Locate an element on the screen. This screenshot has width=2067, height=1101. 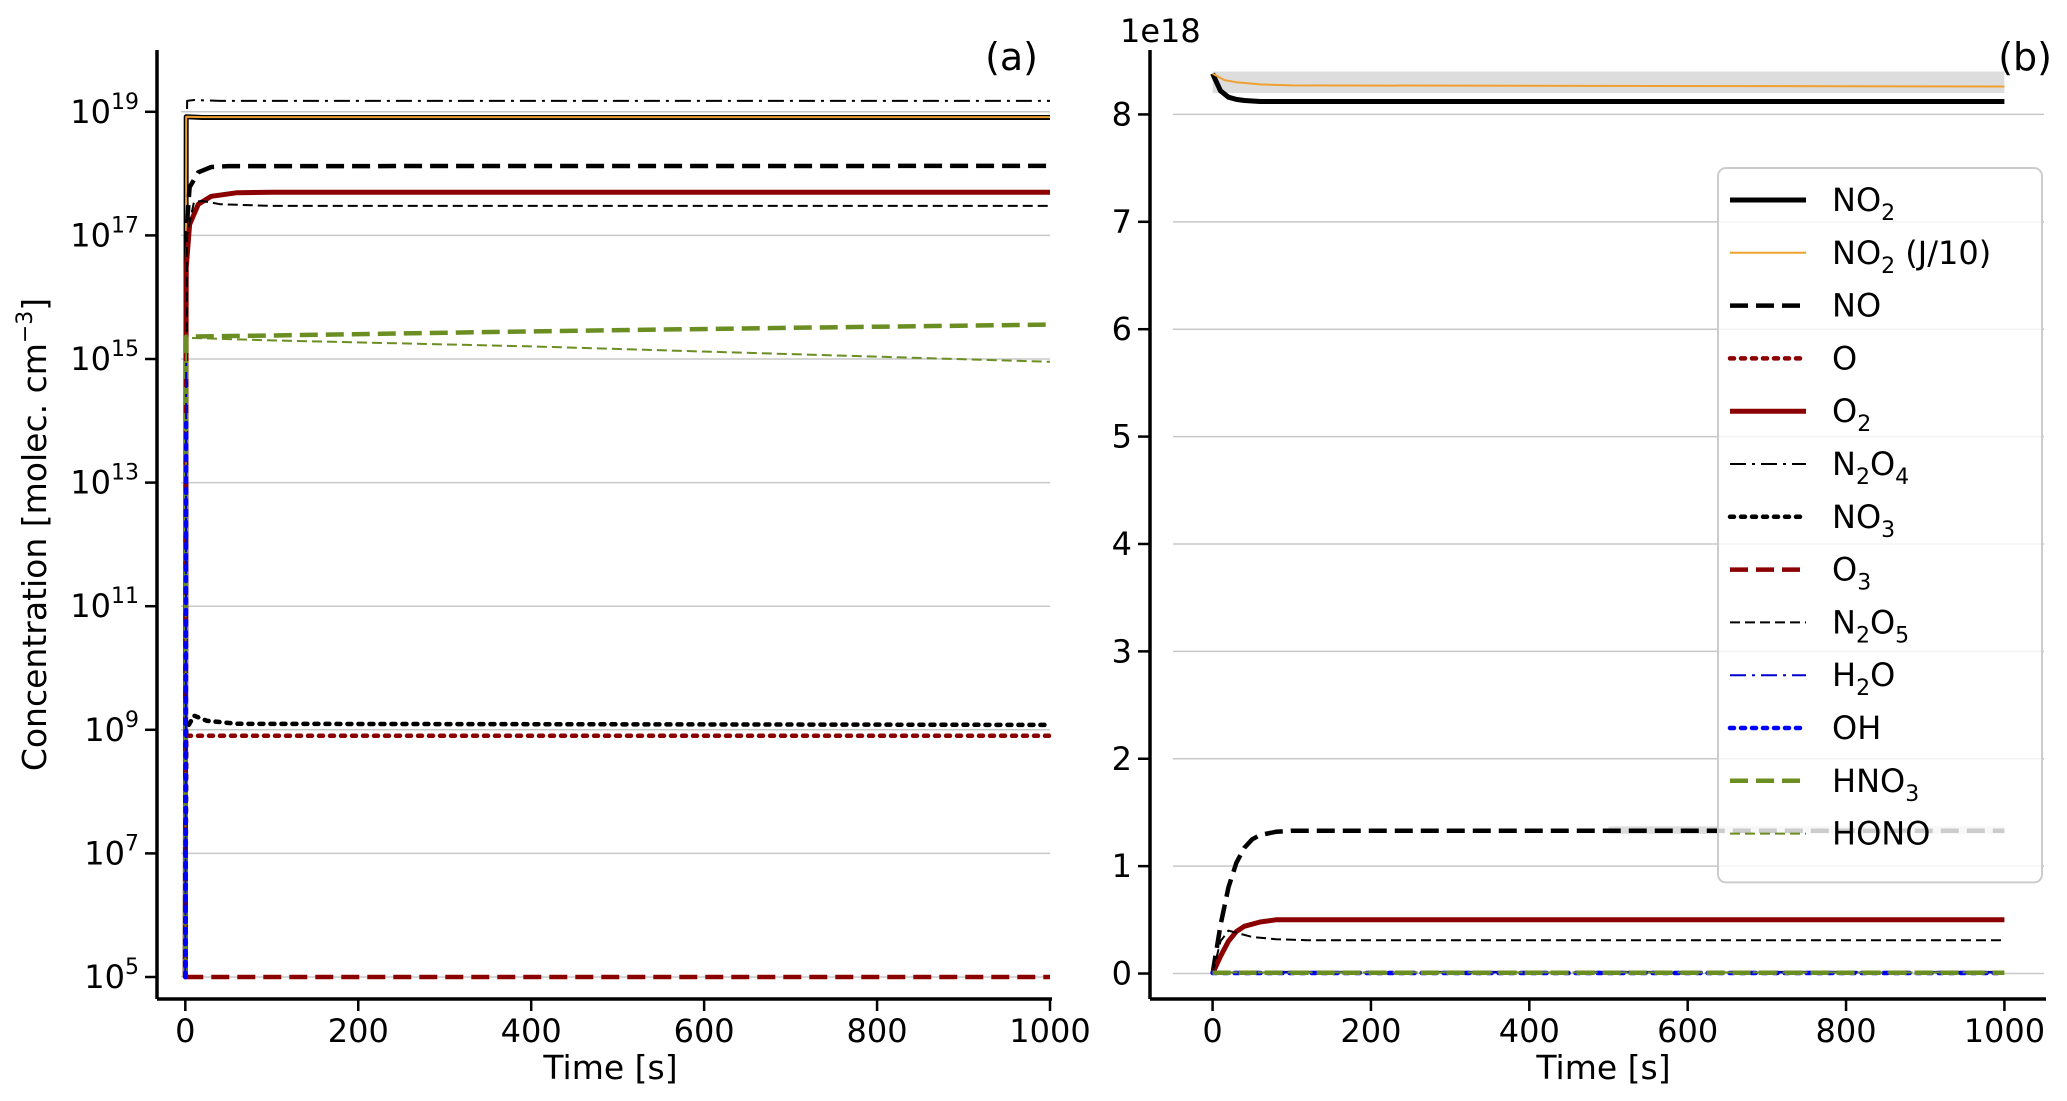
y-tick-label-b-4: 4 is located at coordinates (1122, 544).